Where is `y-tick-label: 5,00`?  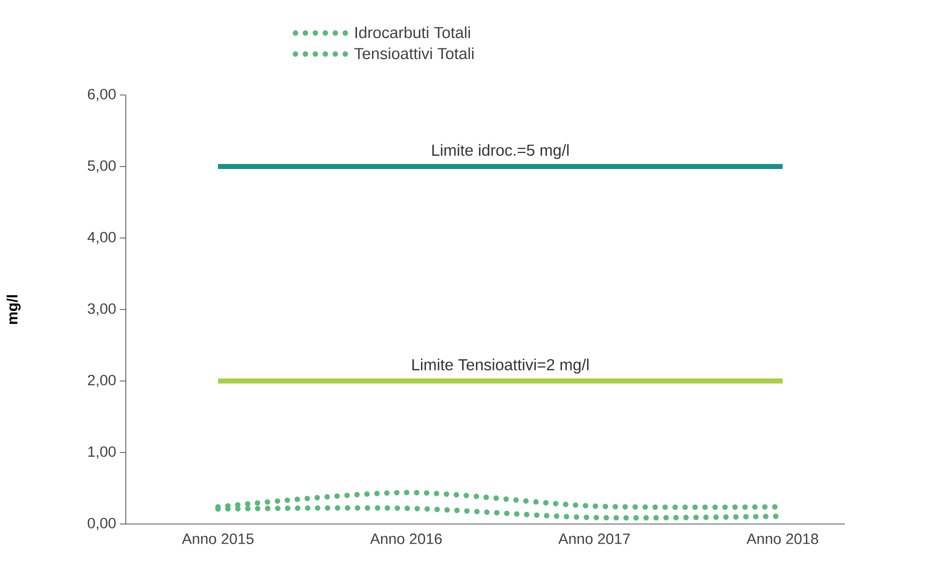
y-tick-label: 5,00 is located at coordinates (102, 166).